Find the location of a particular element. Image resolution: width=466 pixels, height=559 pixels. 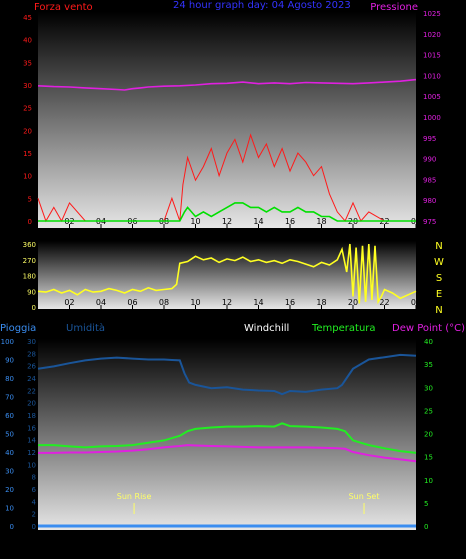

wind-direction-series-line is located at coordinates (227, 274).